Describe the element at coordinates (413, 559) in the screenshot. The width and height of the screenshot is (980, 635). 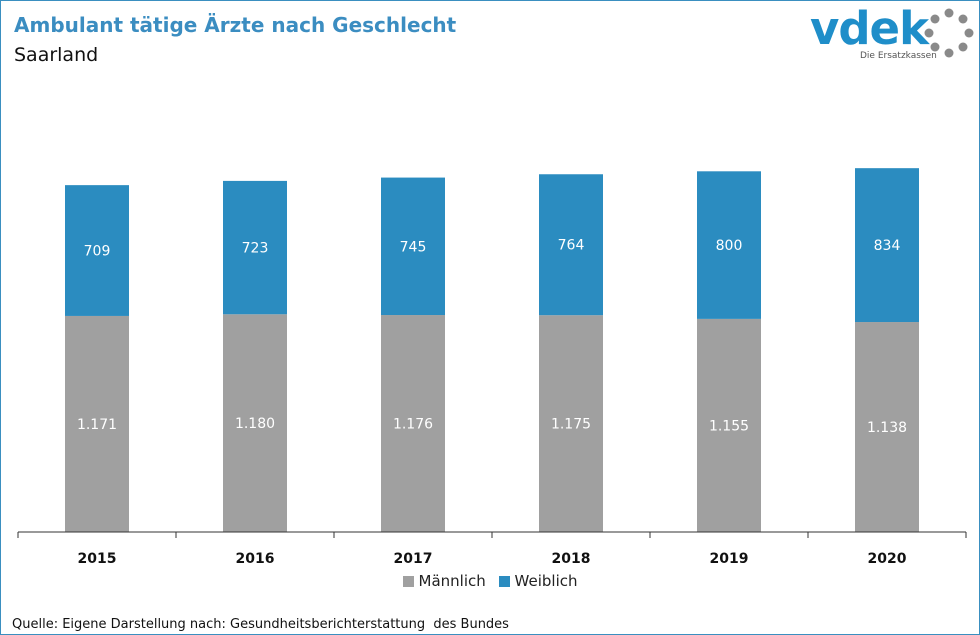
I see `x-tick-label-2017: 2017` at that location.